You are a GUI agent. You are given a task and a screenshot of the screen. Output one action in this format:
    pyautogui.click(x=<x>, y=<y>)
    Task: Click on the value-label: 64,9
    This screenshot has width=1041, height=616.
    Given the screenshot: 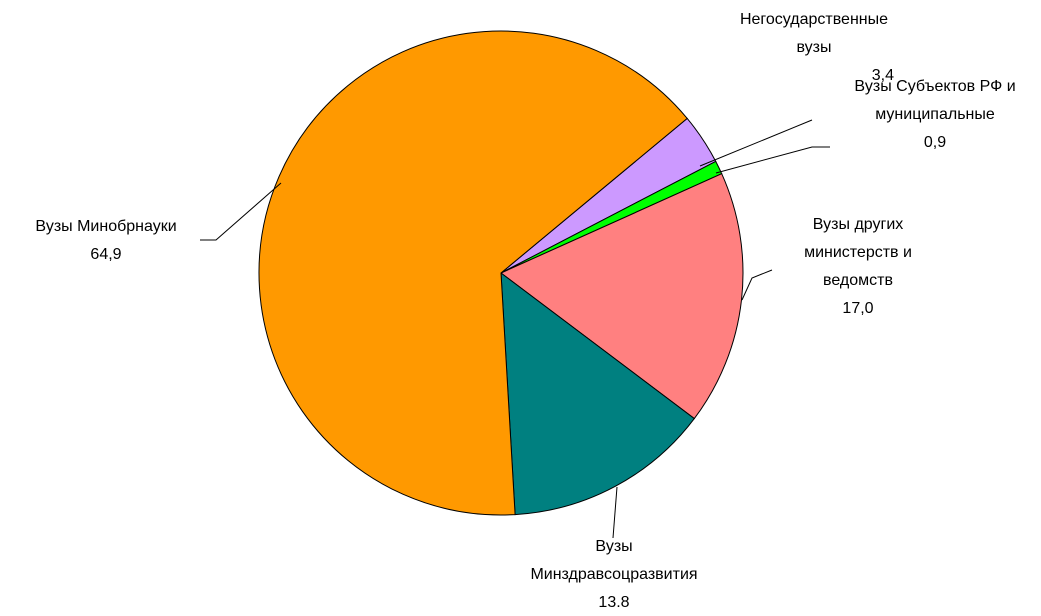 What is the action you would take?
    pyautogui.click(x=106, y=254)
    